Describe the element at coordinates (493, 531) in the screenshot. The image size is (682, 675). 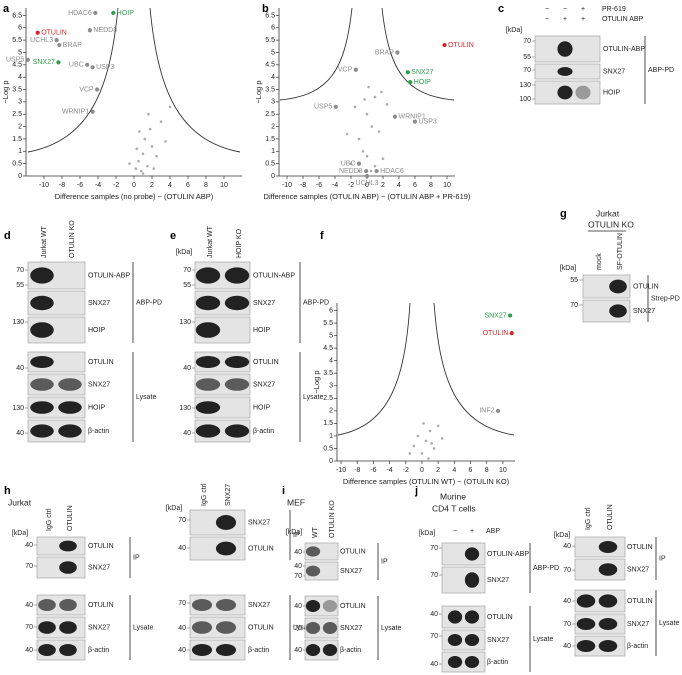
I see `treatment-label: ABP` at that location.